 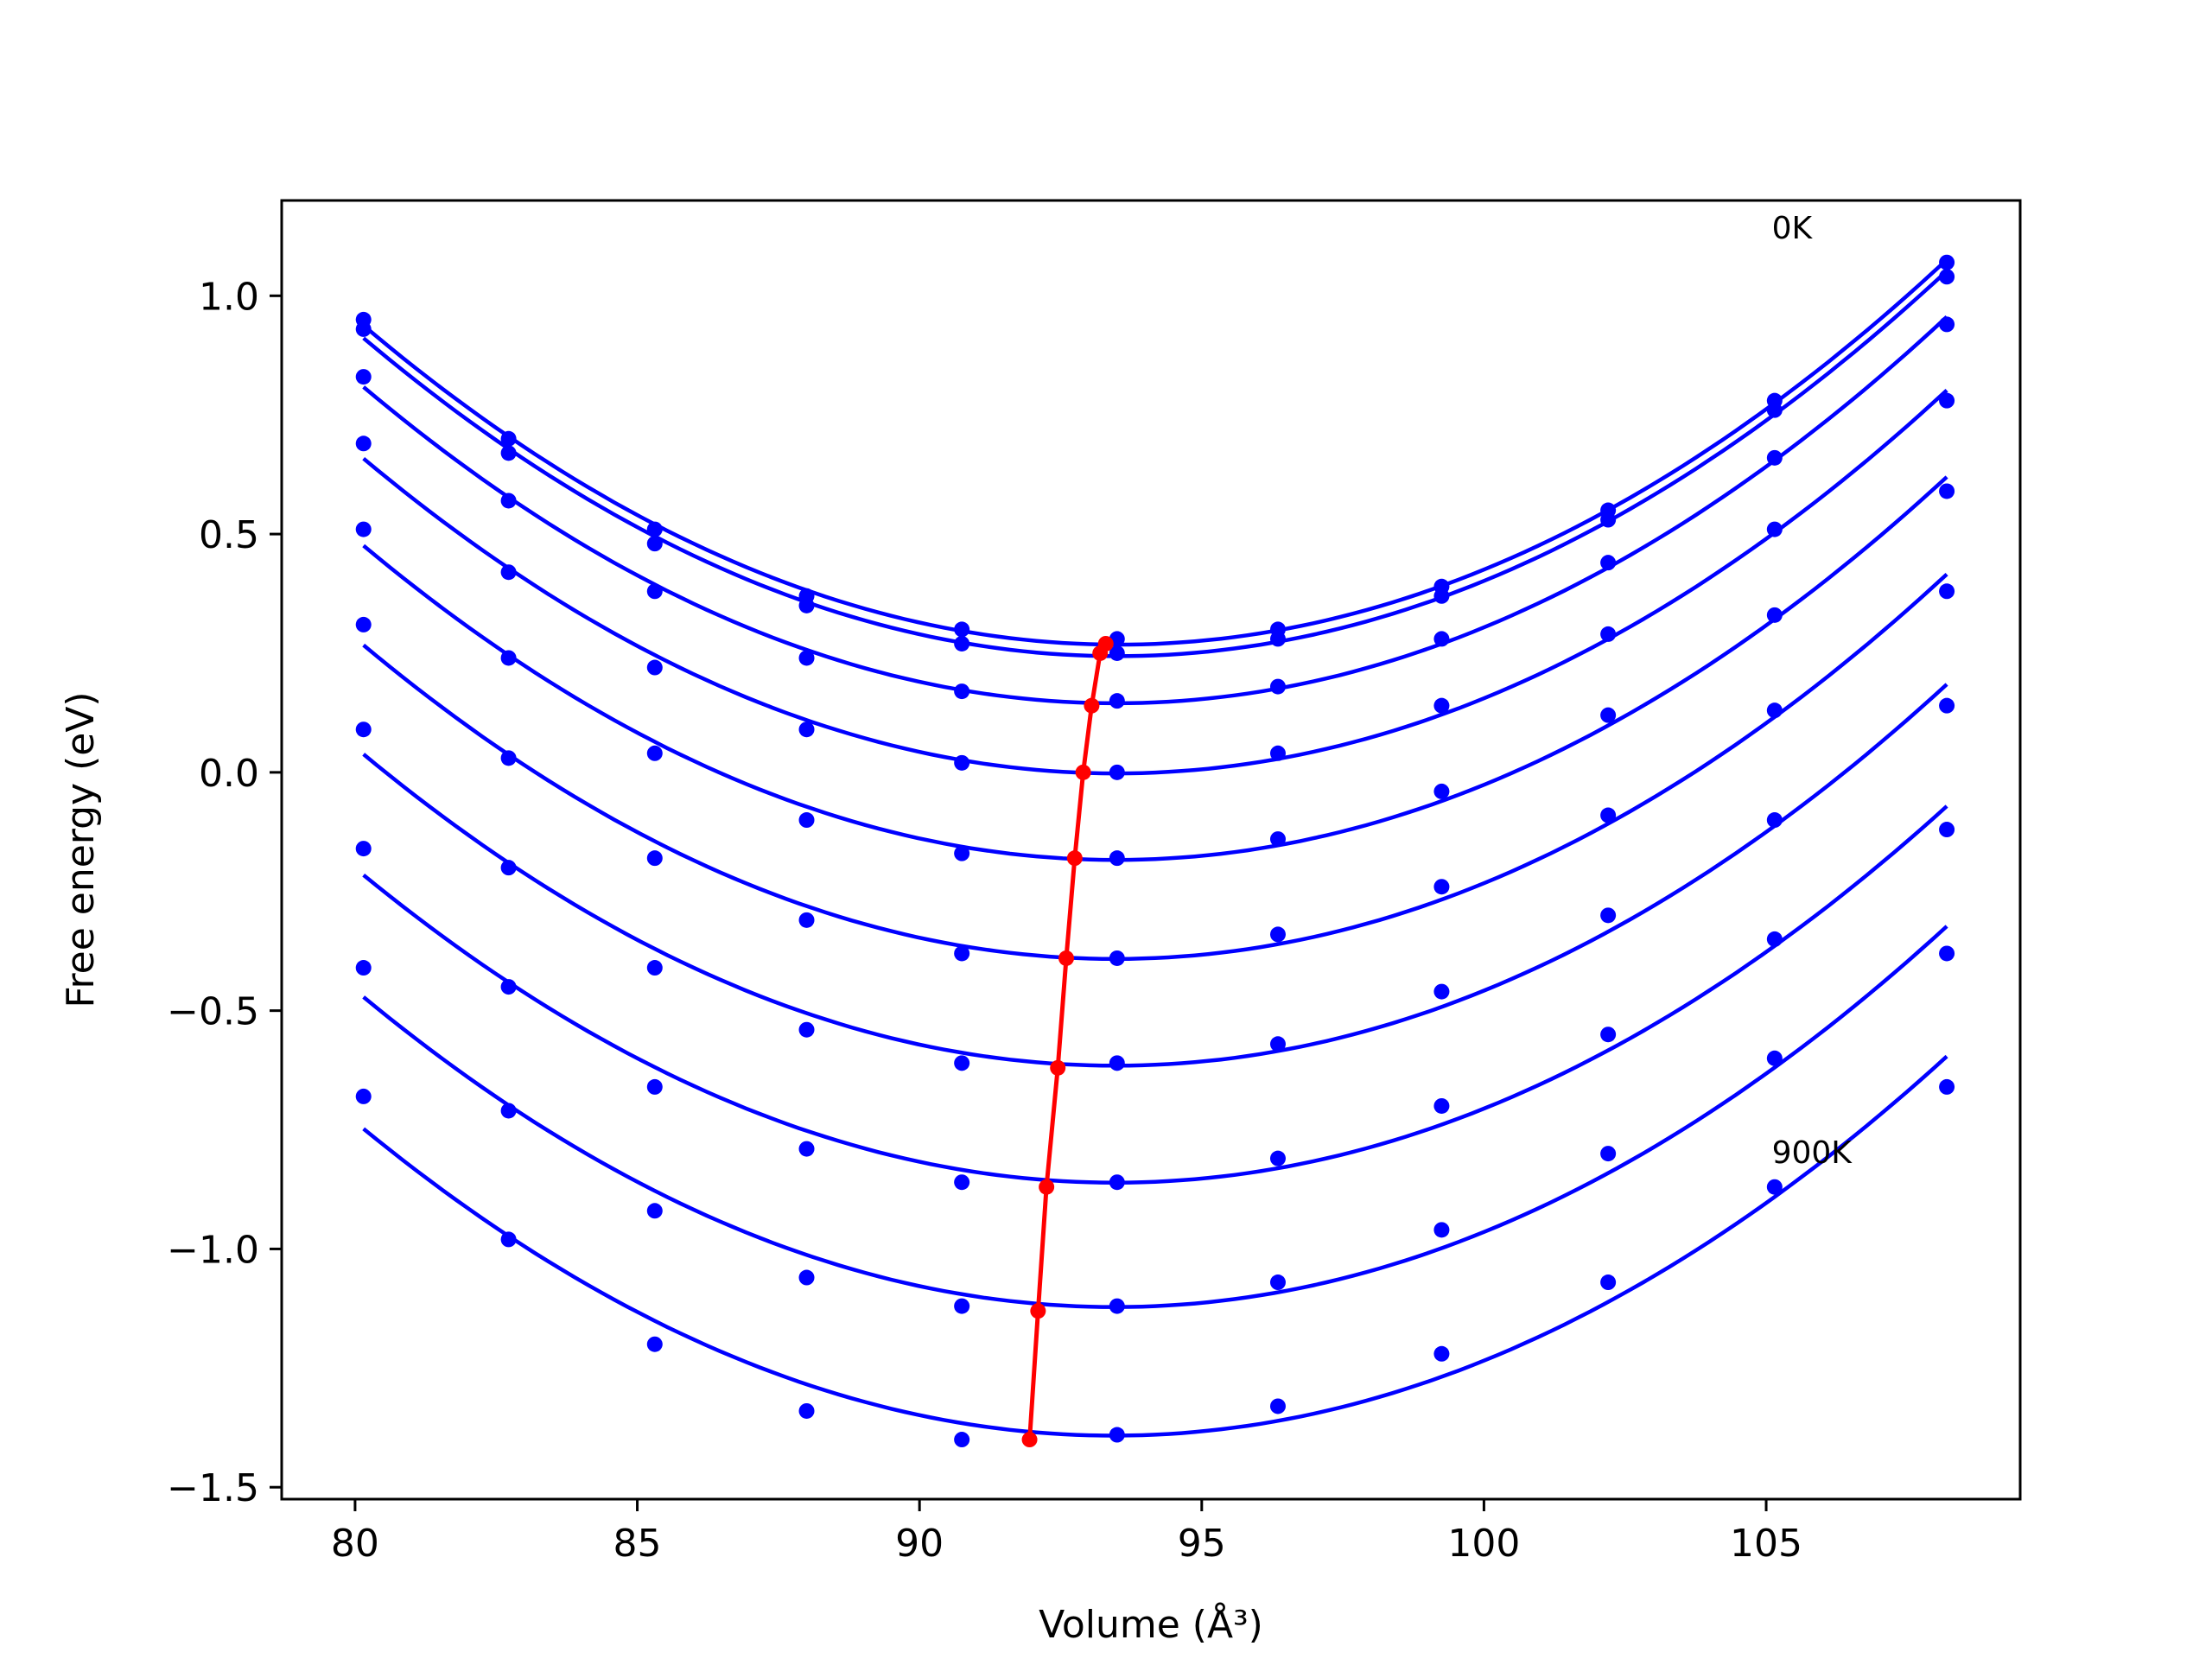 What do you see at coordinates (355, 1544) in the screenshot?
I see `x-tick-label-80: 80` at bounding box center [355, 1544].